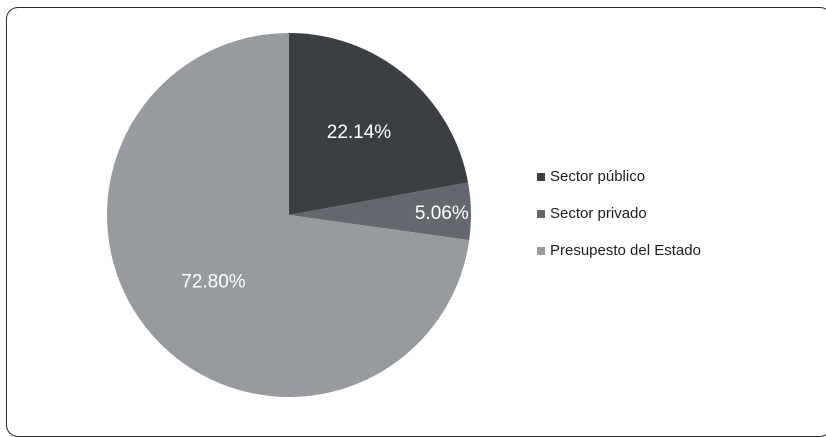 The image size is (826, 437). Describe the element at coordinates (442, 213) in the screenshot. I see `slice-data-label: 5.06%` at that location.